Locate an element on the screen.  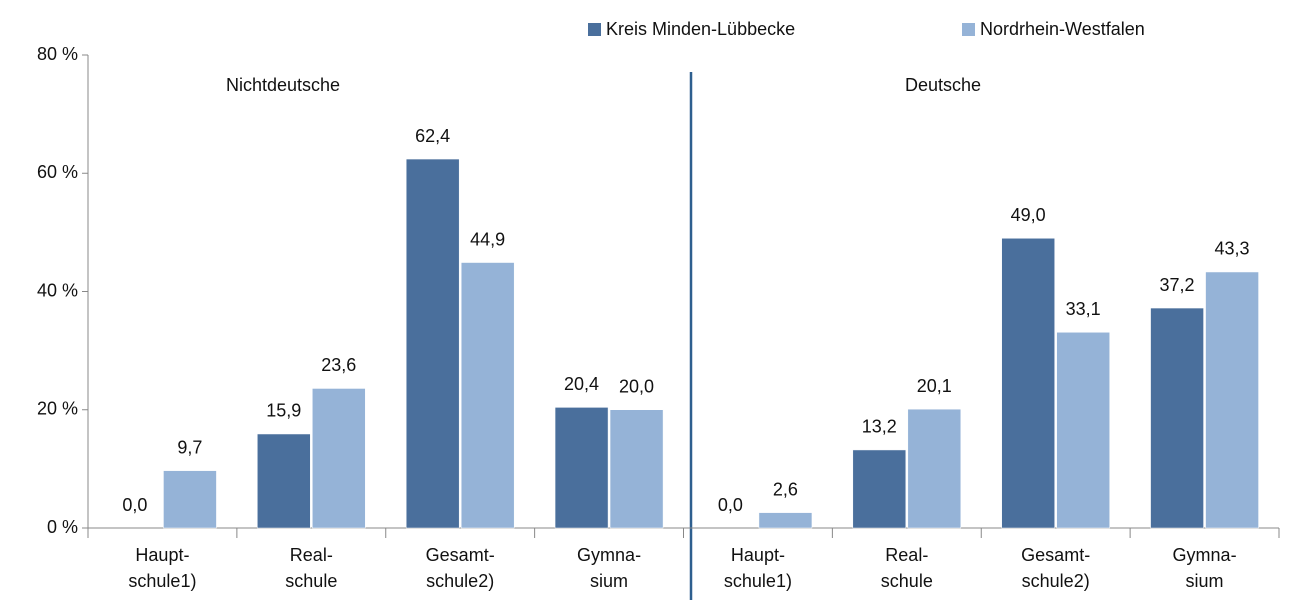
value-label: 23,6 is located at coordinates (338, 365).